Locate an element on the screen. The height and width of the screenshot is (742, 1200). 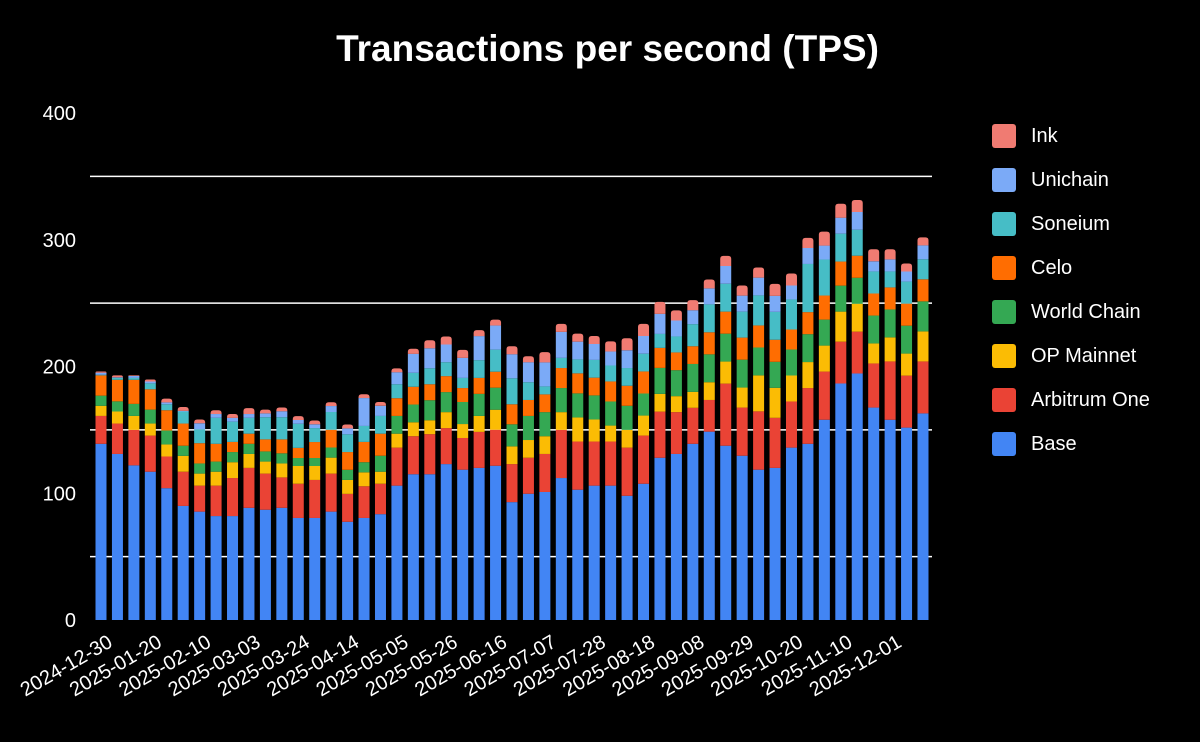
legend-item: Arbitrum One is located at coordinates (1071, 400).